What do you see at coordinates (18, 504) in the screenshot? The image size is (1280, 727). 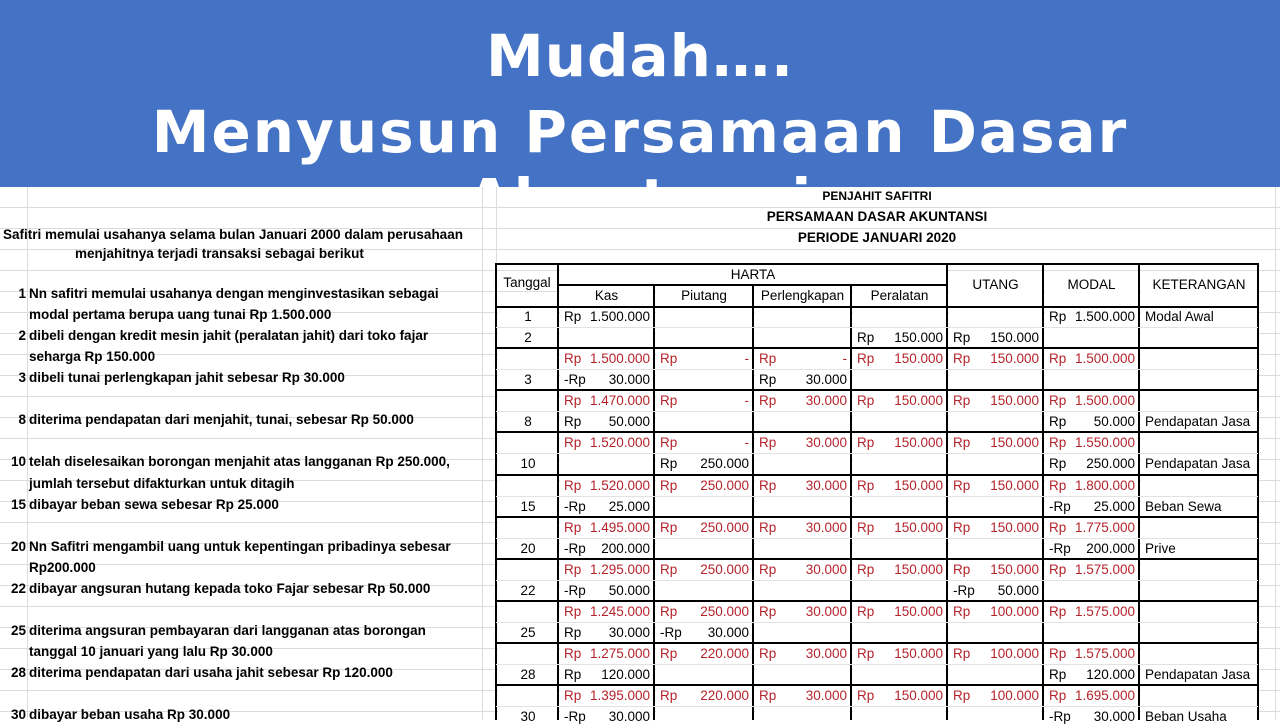 I see `transaction-number: 15` at bounding box center [18, 504].